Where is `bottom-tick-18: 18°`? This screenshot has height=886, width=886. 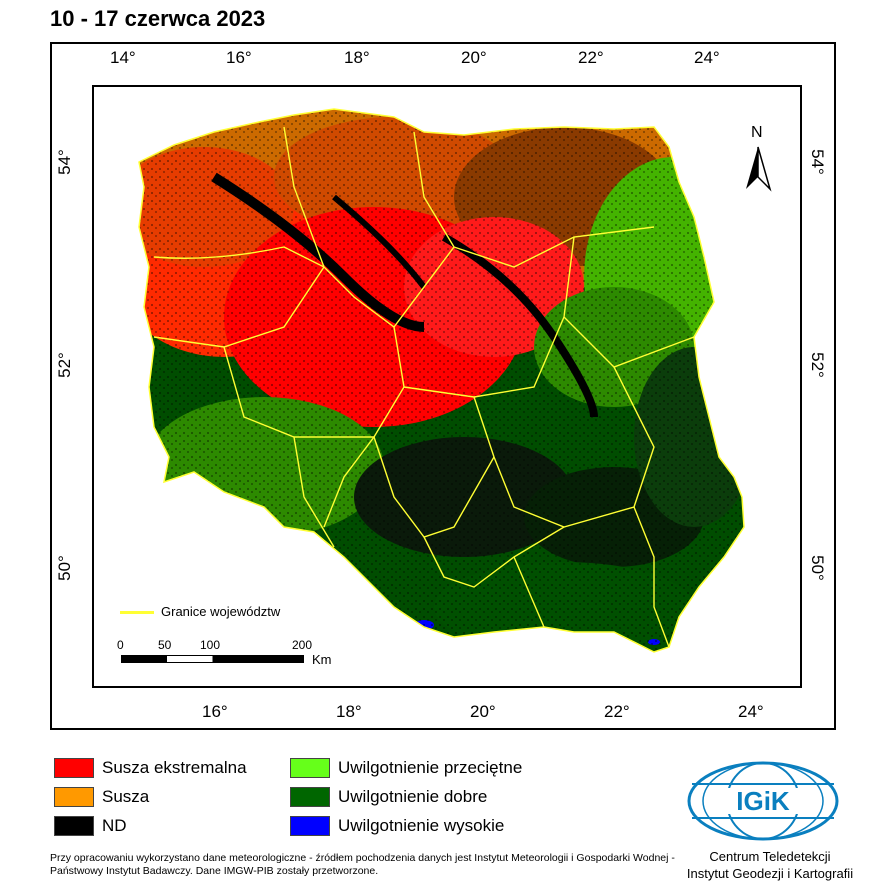
bottom-tick-18: 18° is located at coordinates (349, 711).